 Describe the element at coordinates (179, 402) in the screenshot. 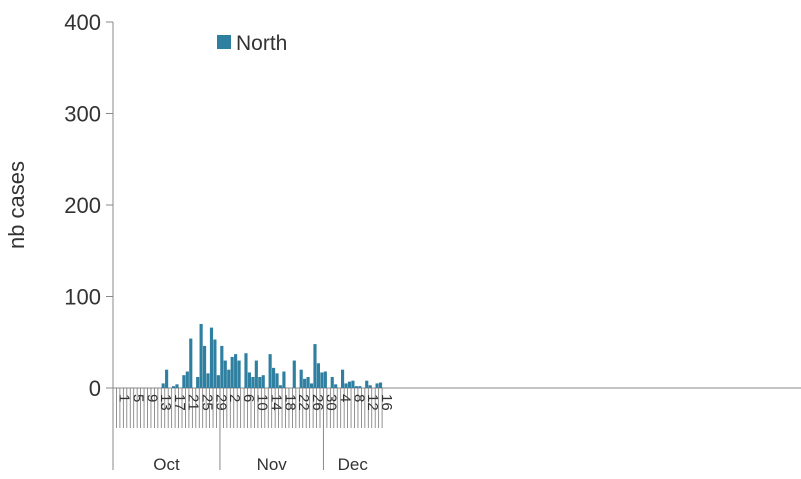

I see `x-tick-label: 17` at that location.